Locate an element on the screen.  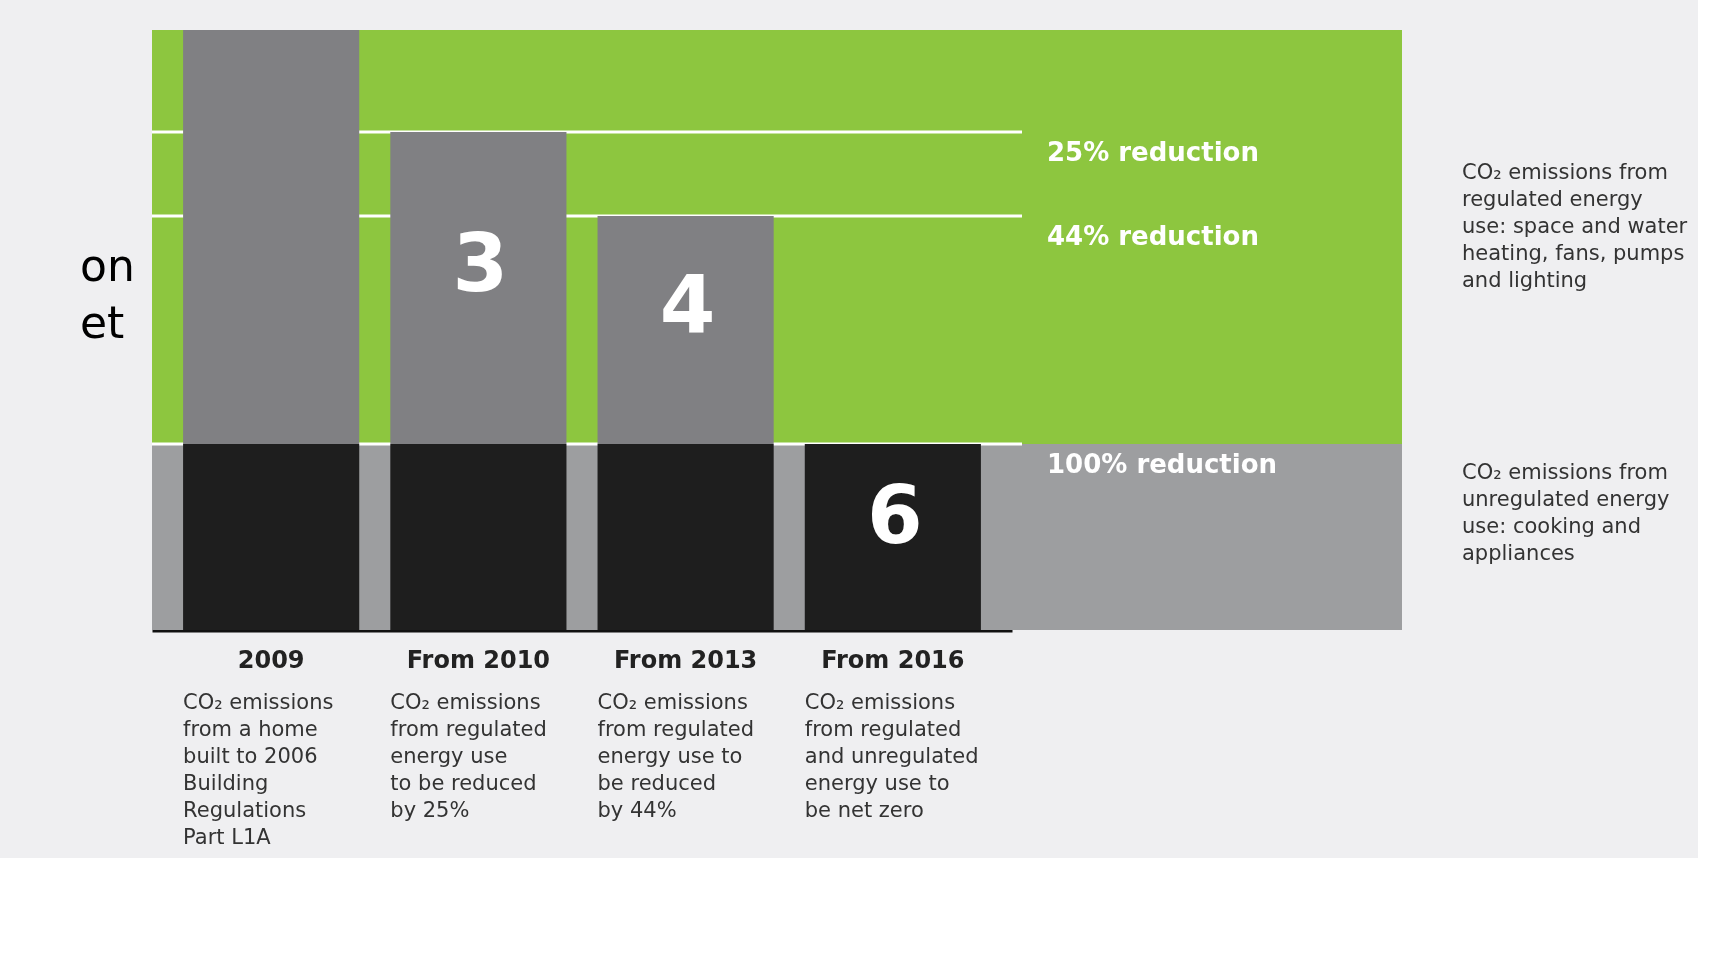
text: CO₂ emissions from regulated energy use: space and water heating, fans, pumps and lighting is located at coordinates (1575, 226).